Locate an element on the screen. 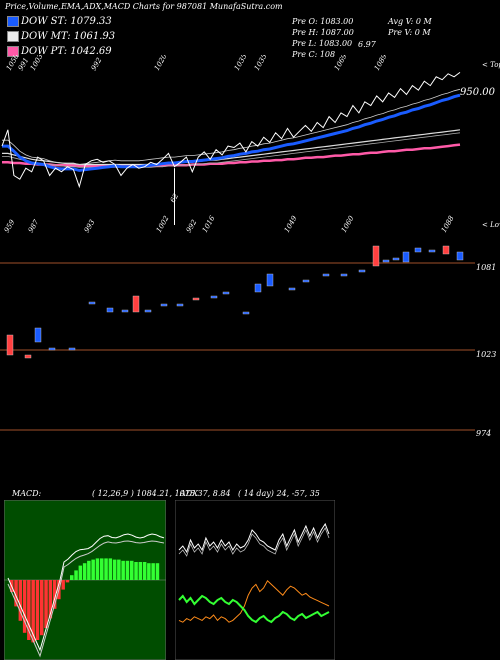  legend-value-mt: 1061.93 is located at coordinates (94, 36).